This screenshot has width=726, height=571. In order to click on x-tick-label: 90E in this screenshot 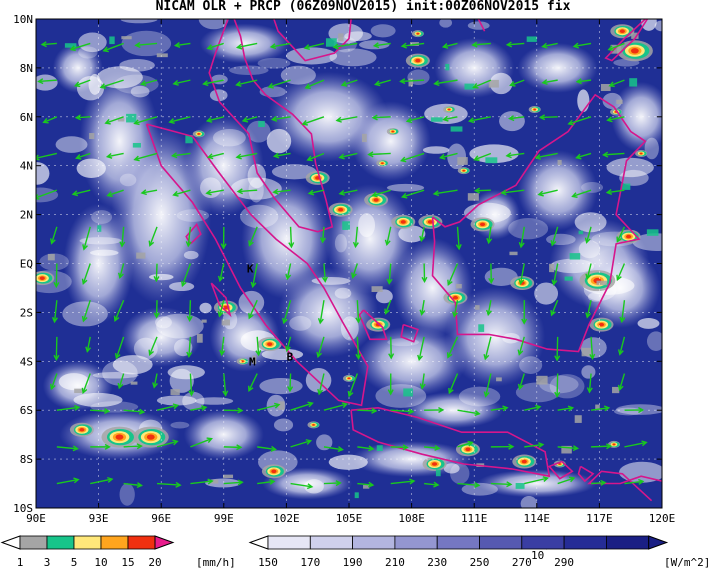, I will do `click(36, 518)`.